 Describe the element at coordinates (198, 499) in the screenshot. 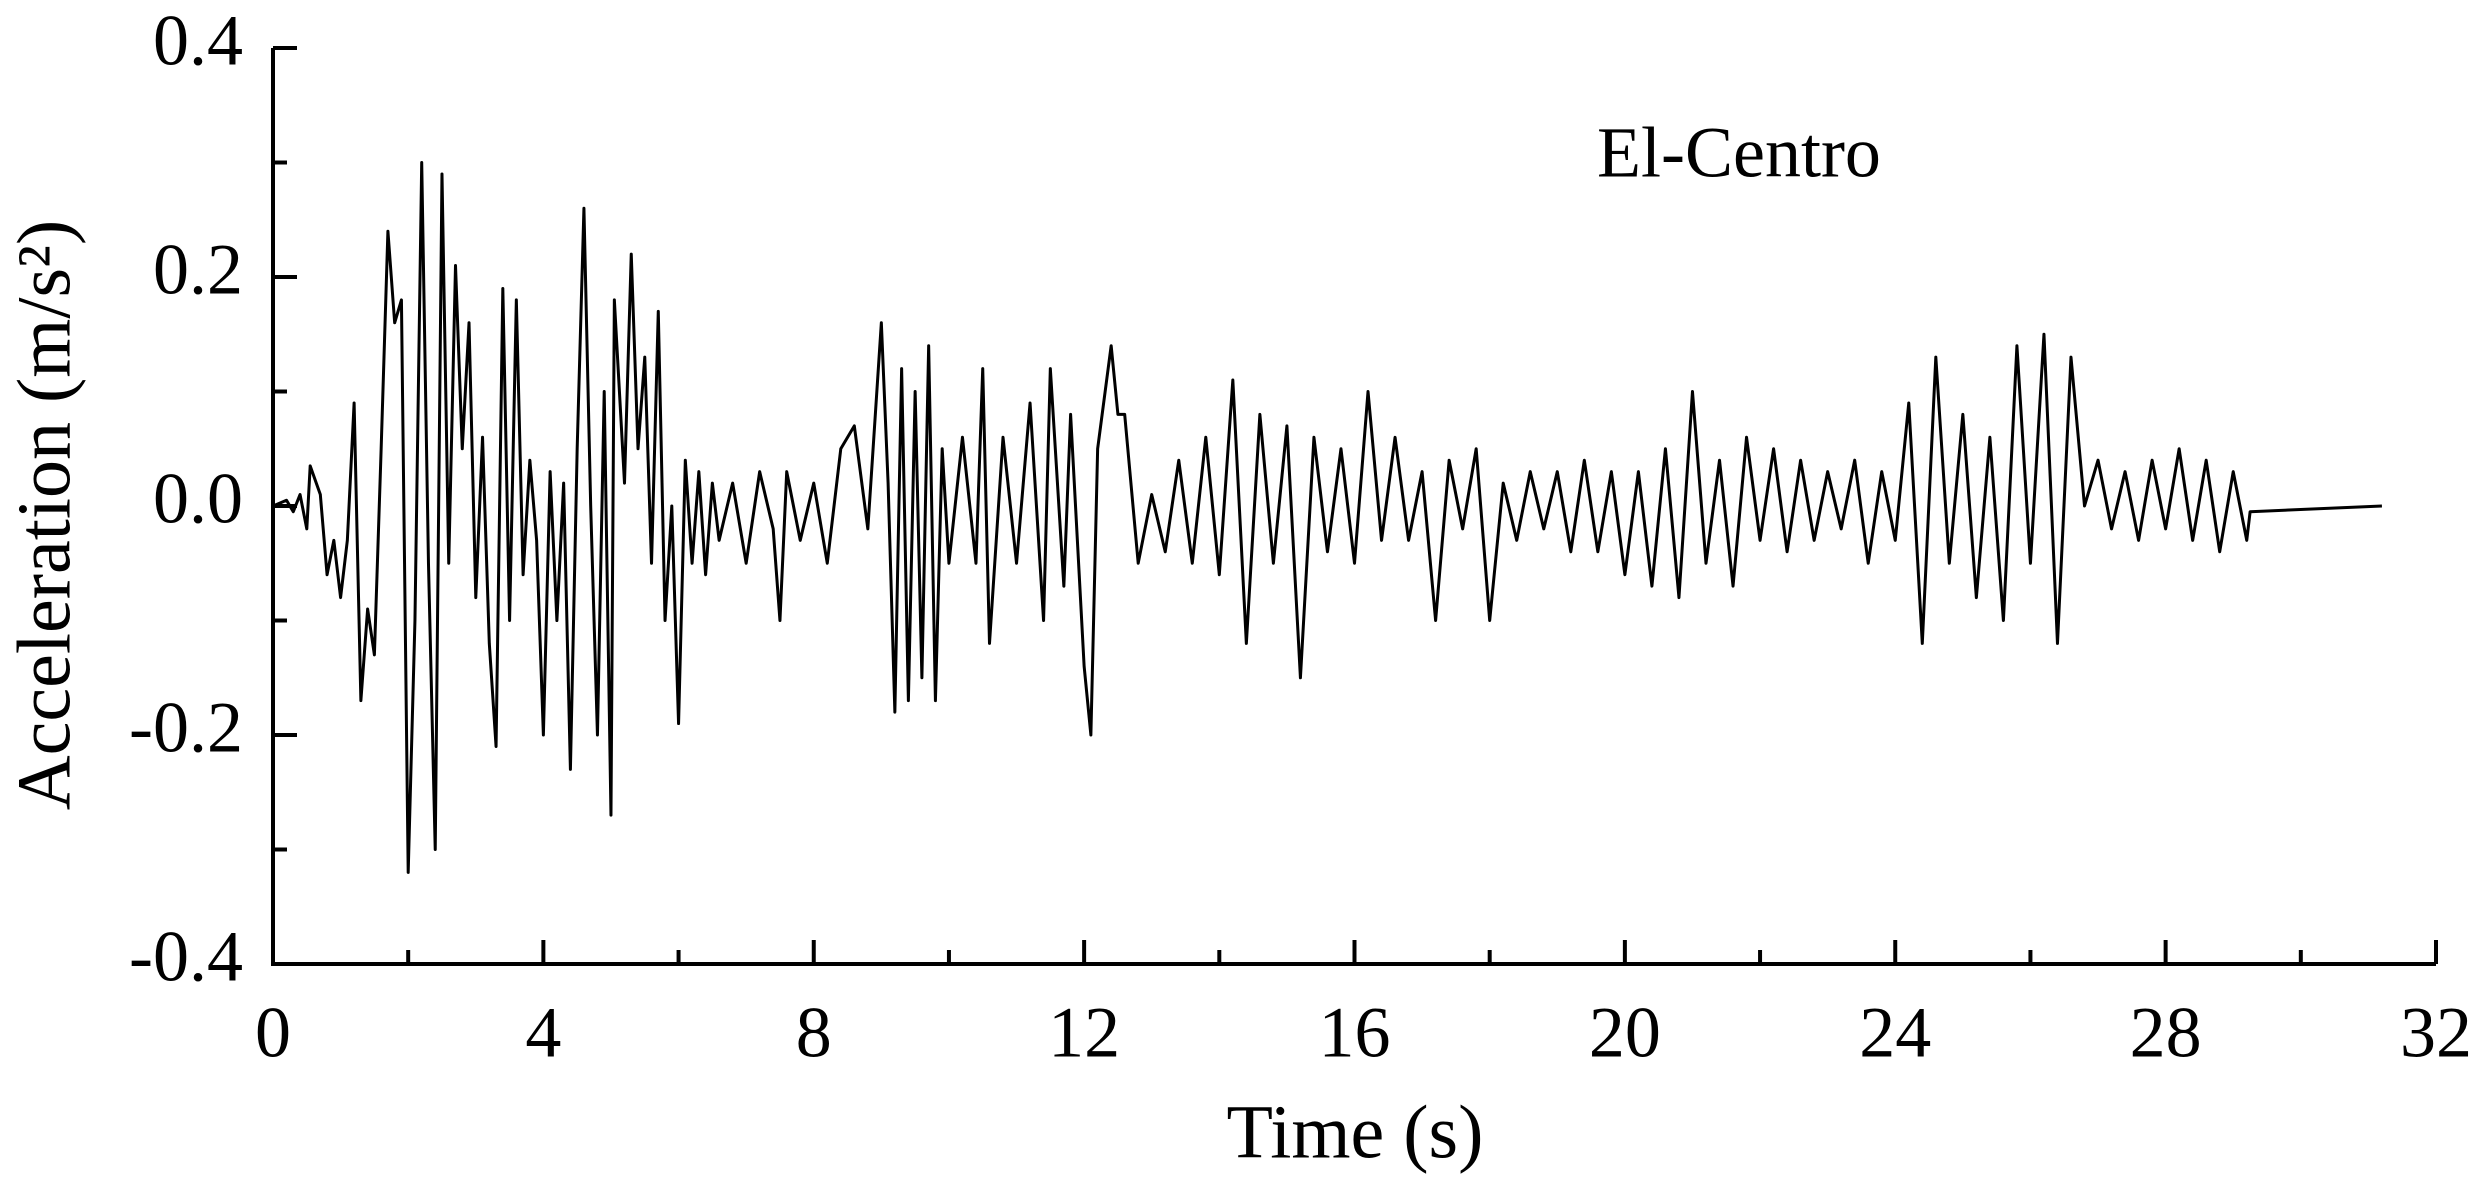

I see `y-tick-label: 0.0` at that location.